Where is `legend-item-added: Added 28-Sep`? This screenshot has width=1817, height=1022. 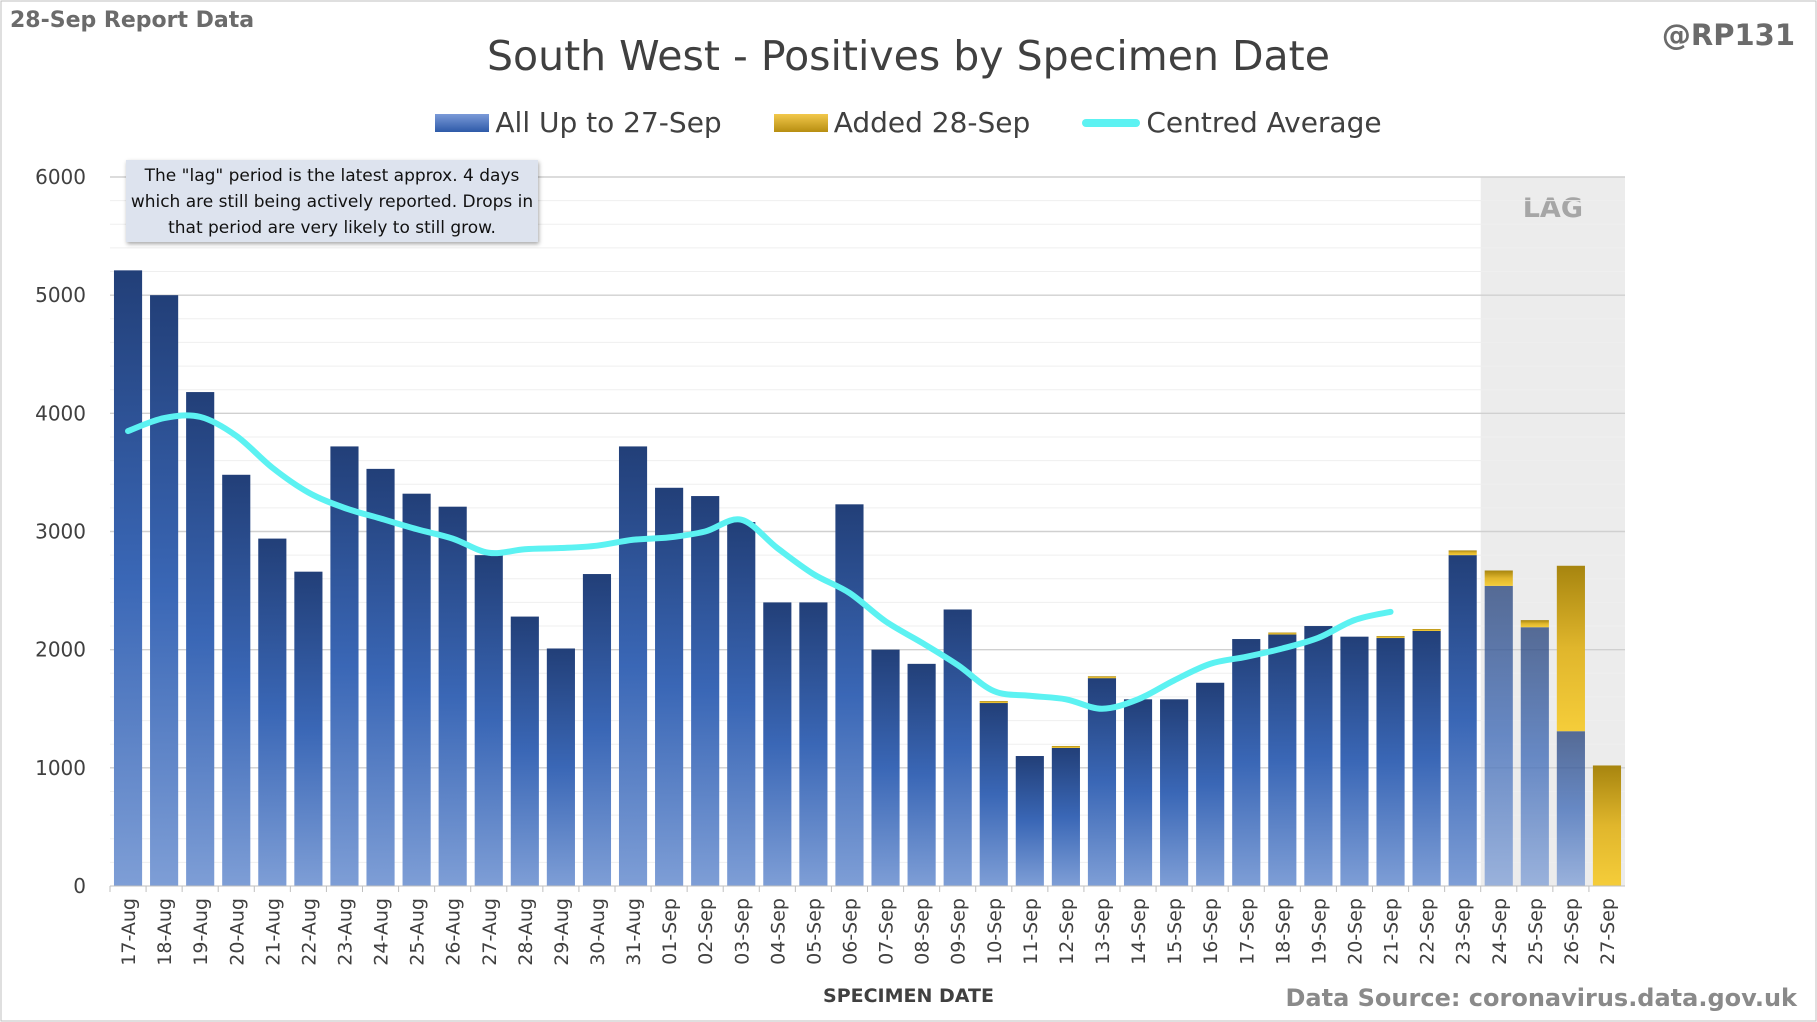
legend-item-added: Added 28-Sep is located at coordinates (901, 122).